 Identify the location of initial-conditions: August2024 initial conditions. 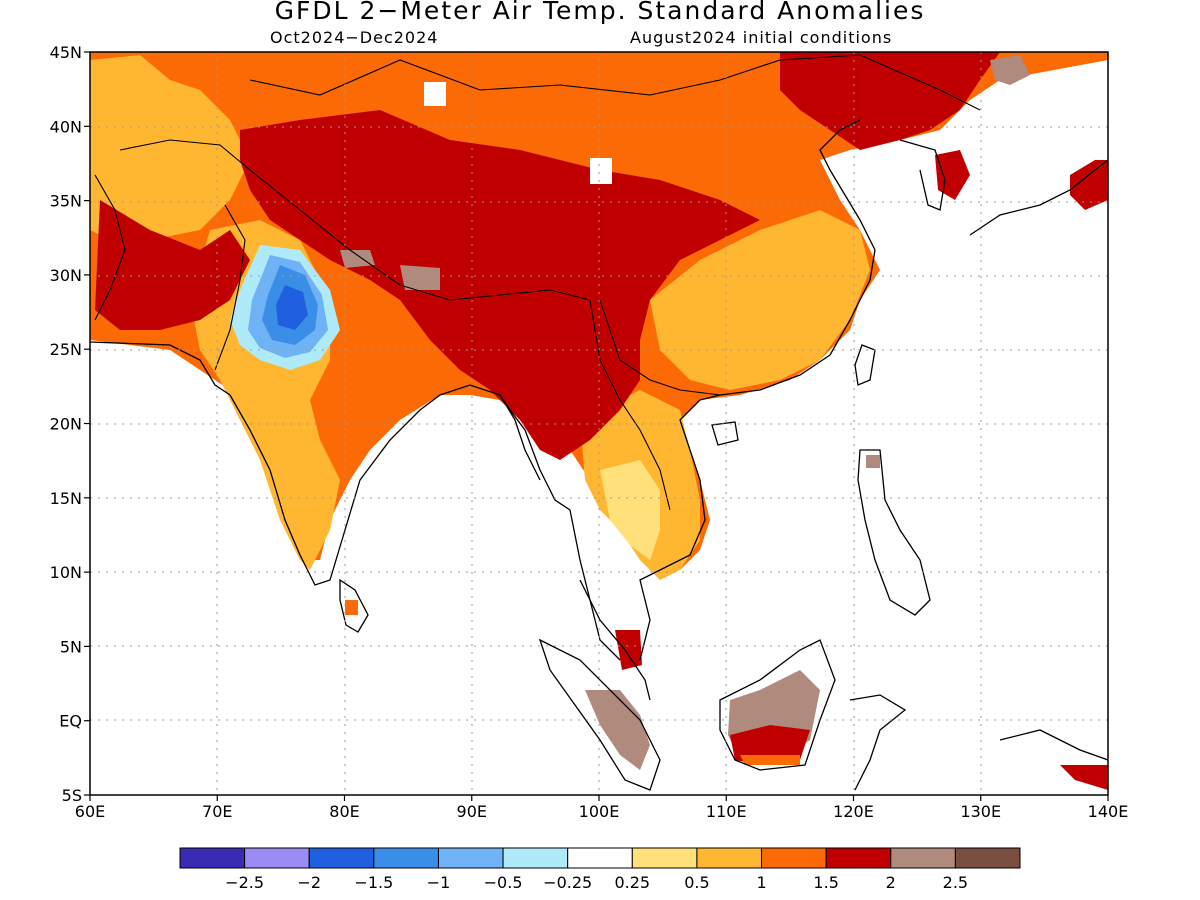
(761, 37).